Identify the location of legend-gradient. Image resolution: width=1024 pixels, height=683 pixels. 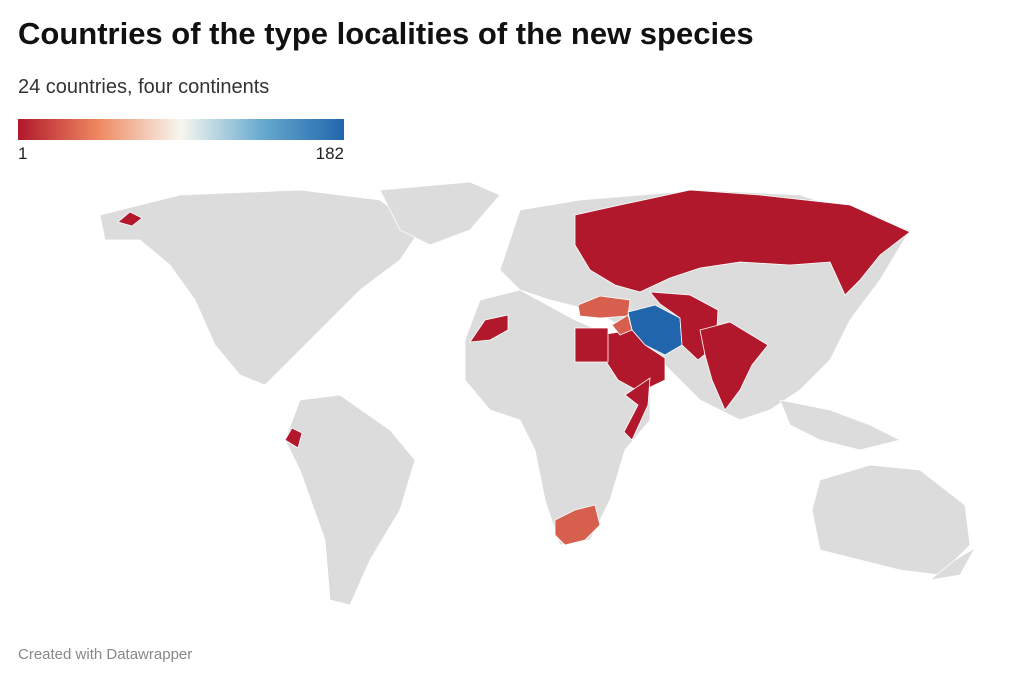
(181, 129).